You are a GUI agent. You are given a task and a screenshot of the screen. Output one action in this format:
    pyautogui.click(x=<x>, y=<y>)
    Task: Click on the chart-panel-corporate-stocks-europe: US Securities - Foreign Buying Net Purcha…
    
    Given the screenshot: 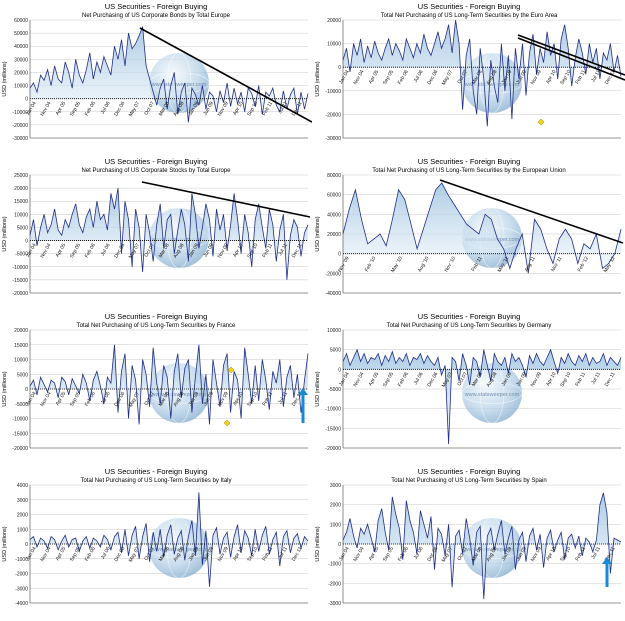 What is the action you would take?
    pyautogui.click(x=156, y=232)
    